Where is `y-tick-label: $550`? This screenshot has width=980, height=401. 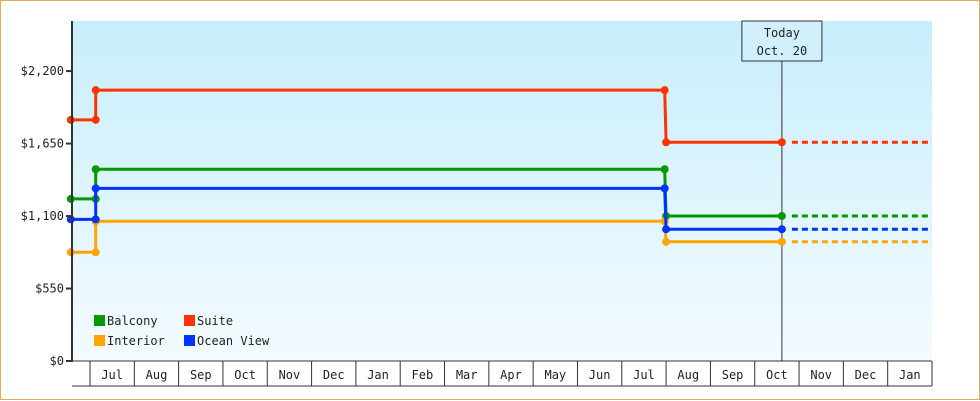 y-tick-label: $550 is located at coordinates (49, 289).